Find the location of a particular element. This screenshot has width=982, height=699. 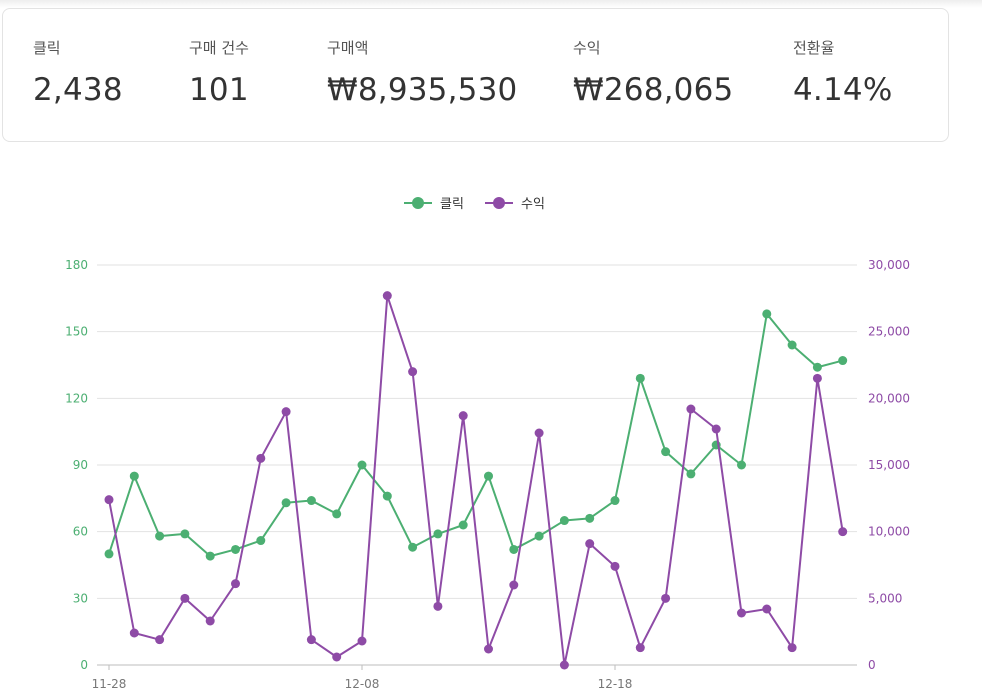

top-shadow-bar is located at coordinates (491, 4).